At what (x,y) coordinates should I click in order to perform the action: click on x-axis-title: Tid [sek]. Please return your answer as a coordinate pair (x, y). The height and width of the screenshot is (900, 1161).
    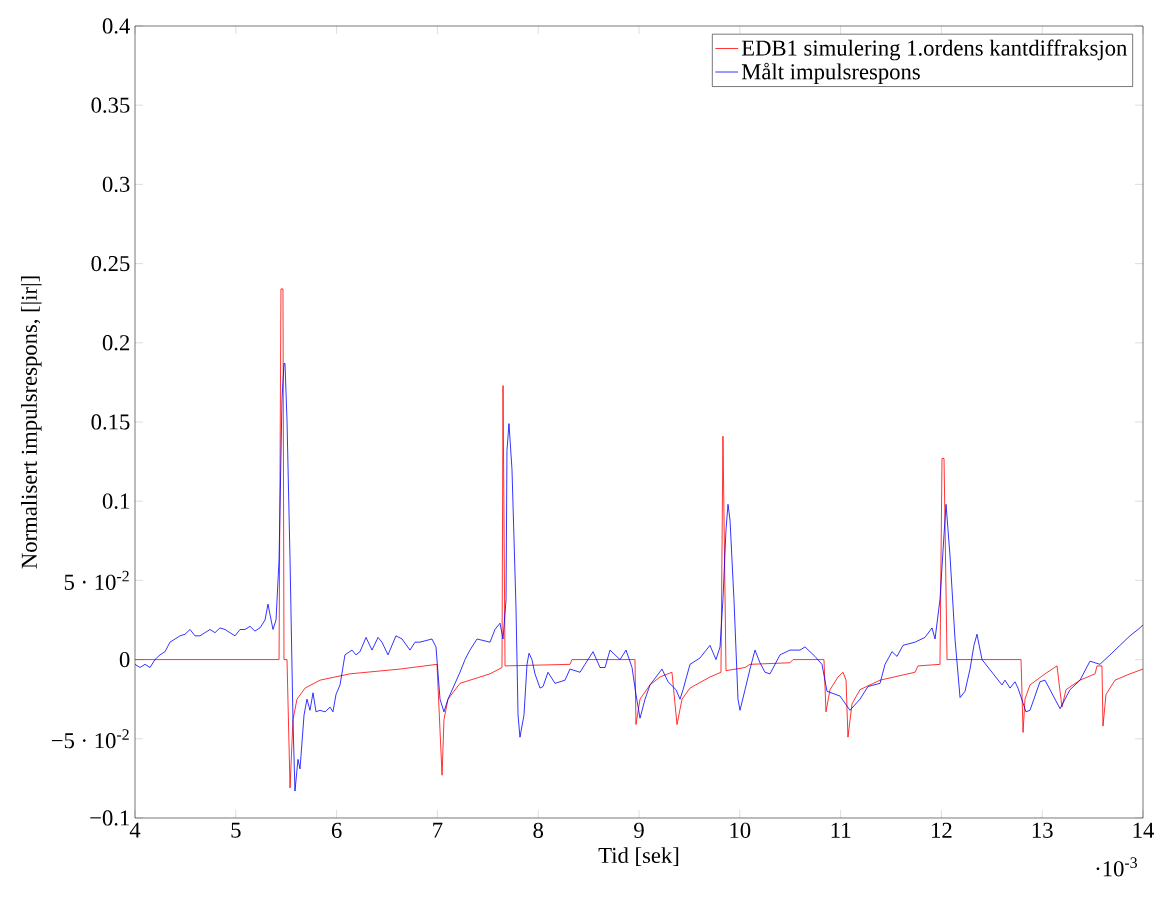
    Looking at the image, I should click on (638, 856).